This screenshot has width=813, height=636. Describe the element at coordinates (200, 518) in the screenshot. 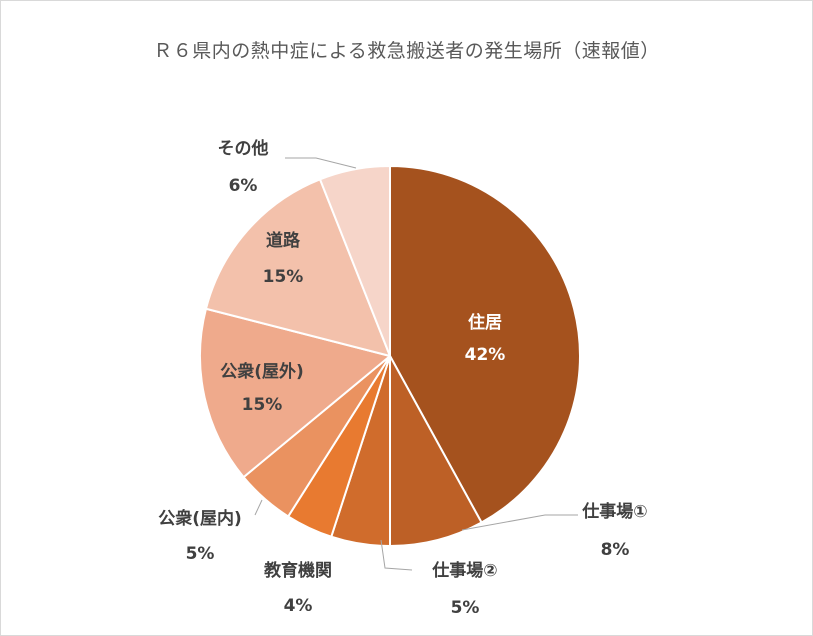

I see `slice-label-5: 公衆(屋内)` at that location.